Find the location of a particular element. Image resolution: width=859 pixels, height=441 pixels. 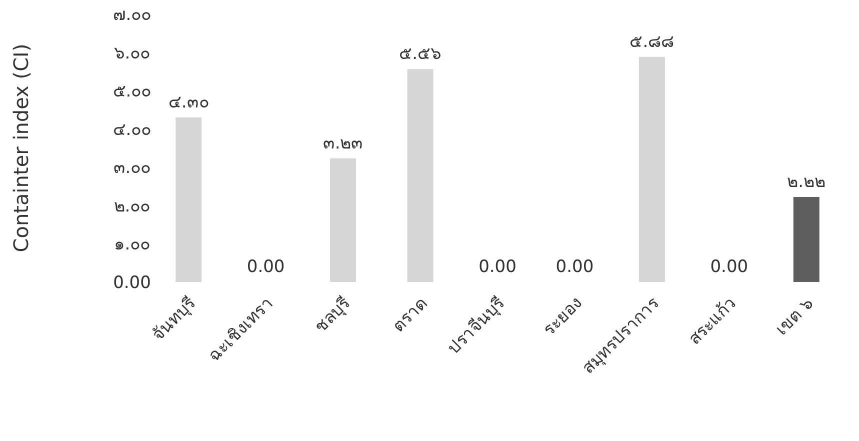

y-tick-label: ๒.๐๐ is located at coordinates (132, 206).